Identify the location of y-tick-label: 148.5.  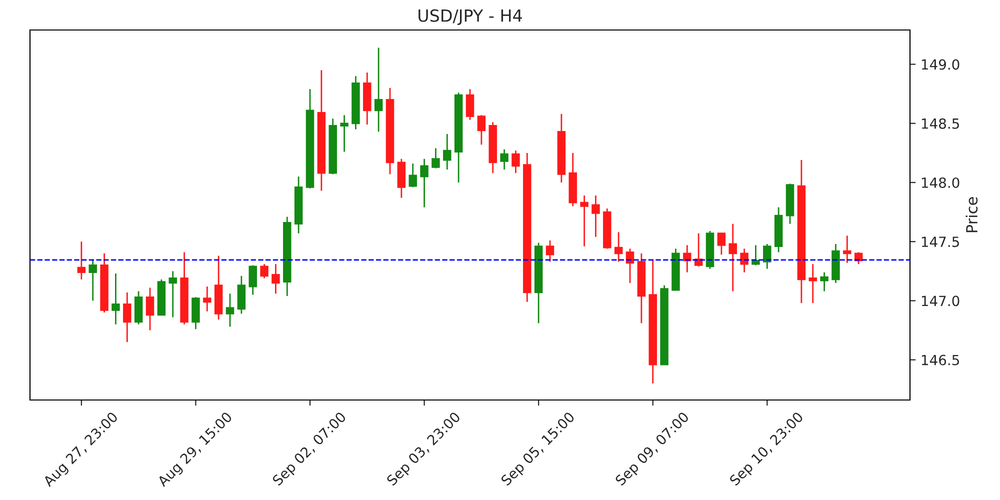
(940, 123).